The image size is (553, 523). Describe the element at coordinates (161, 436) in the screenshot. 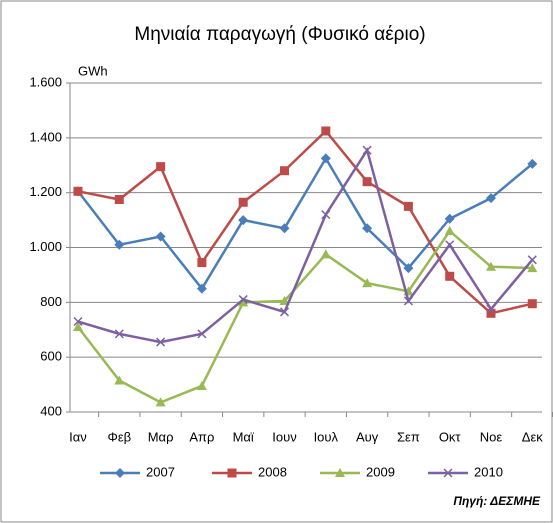

I see `x-tick-label: Μαρ` at that location.